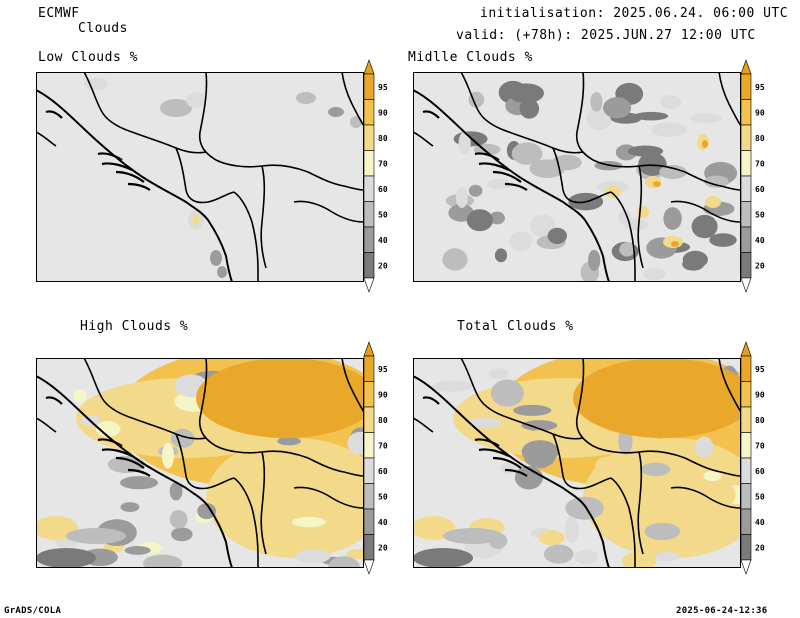 The height and width of the screenshot is (618, 800). I want to click on colorbar-high: 95 90 80 70 60 50 40 20, so click(383, 470).